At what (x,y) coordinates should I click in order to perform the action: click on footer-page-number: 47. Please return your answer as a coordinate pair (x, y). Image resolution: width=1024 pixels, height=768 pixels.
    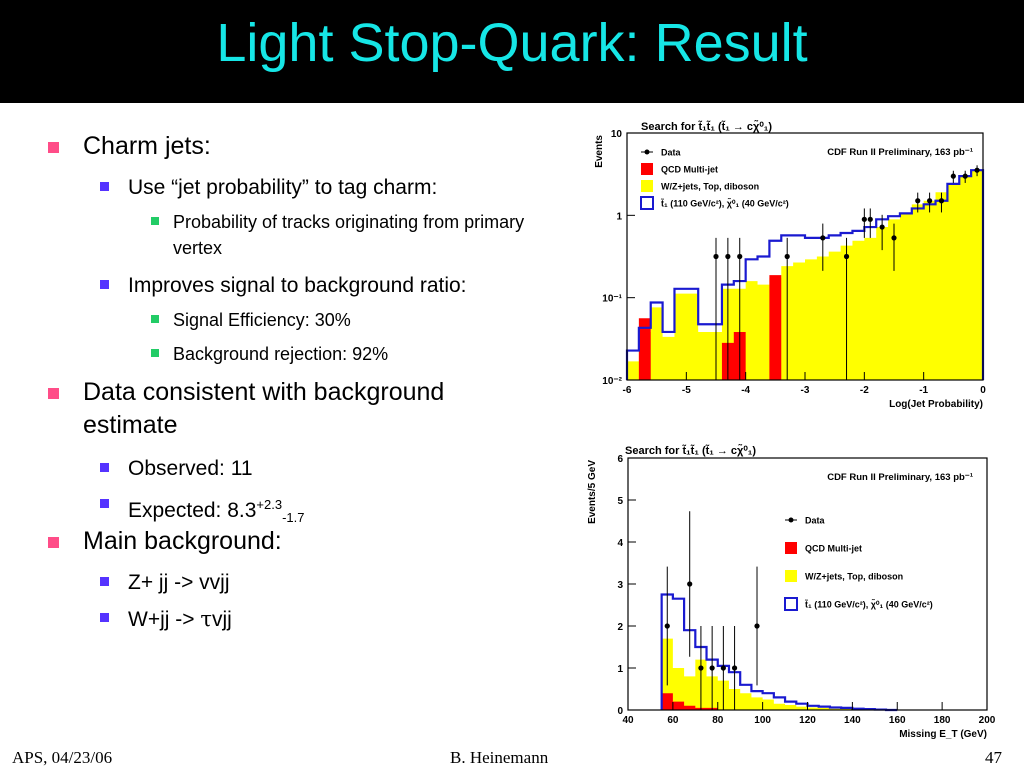
    Looking at the image, I should click on (993, 757).